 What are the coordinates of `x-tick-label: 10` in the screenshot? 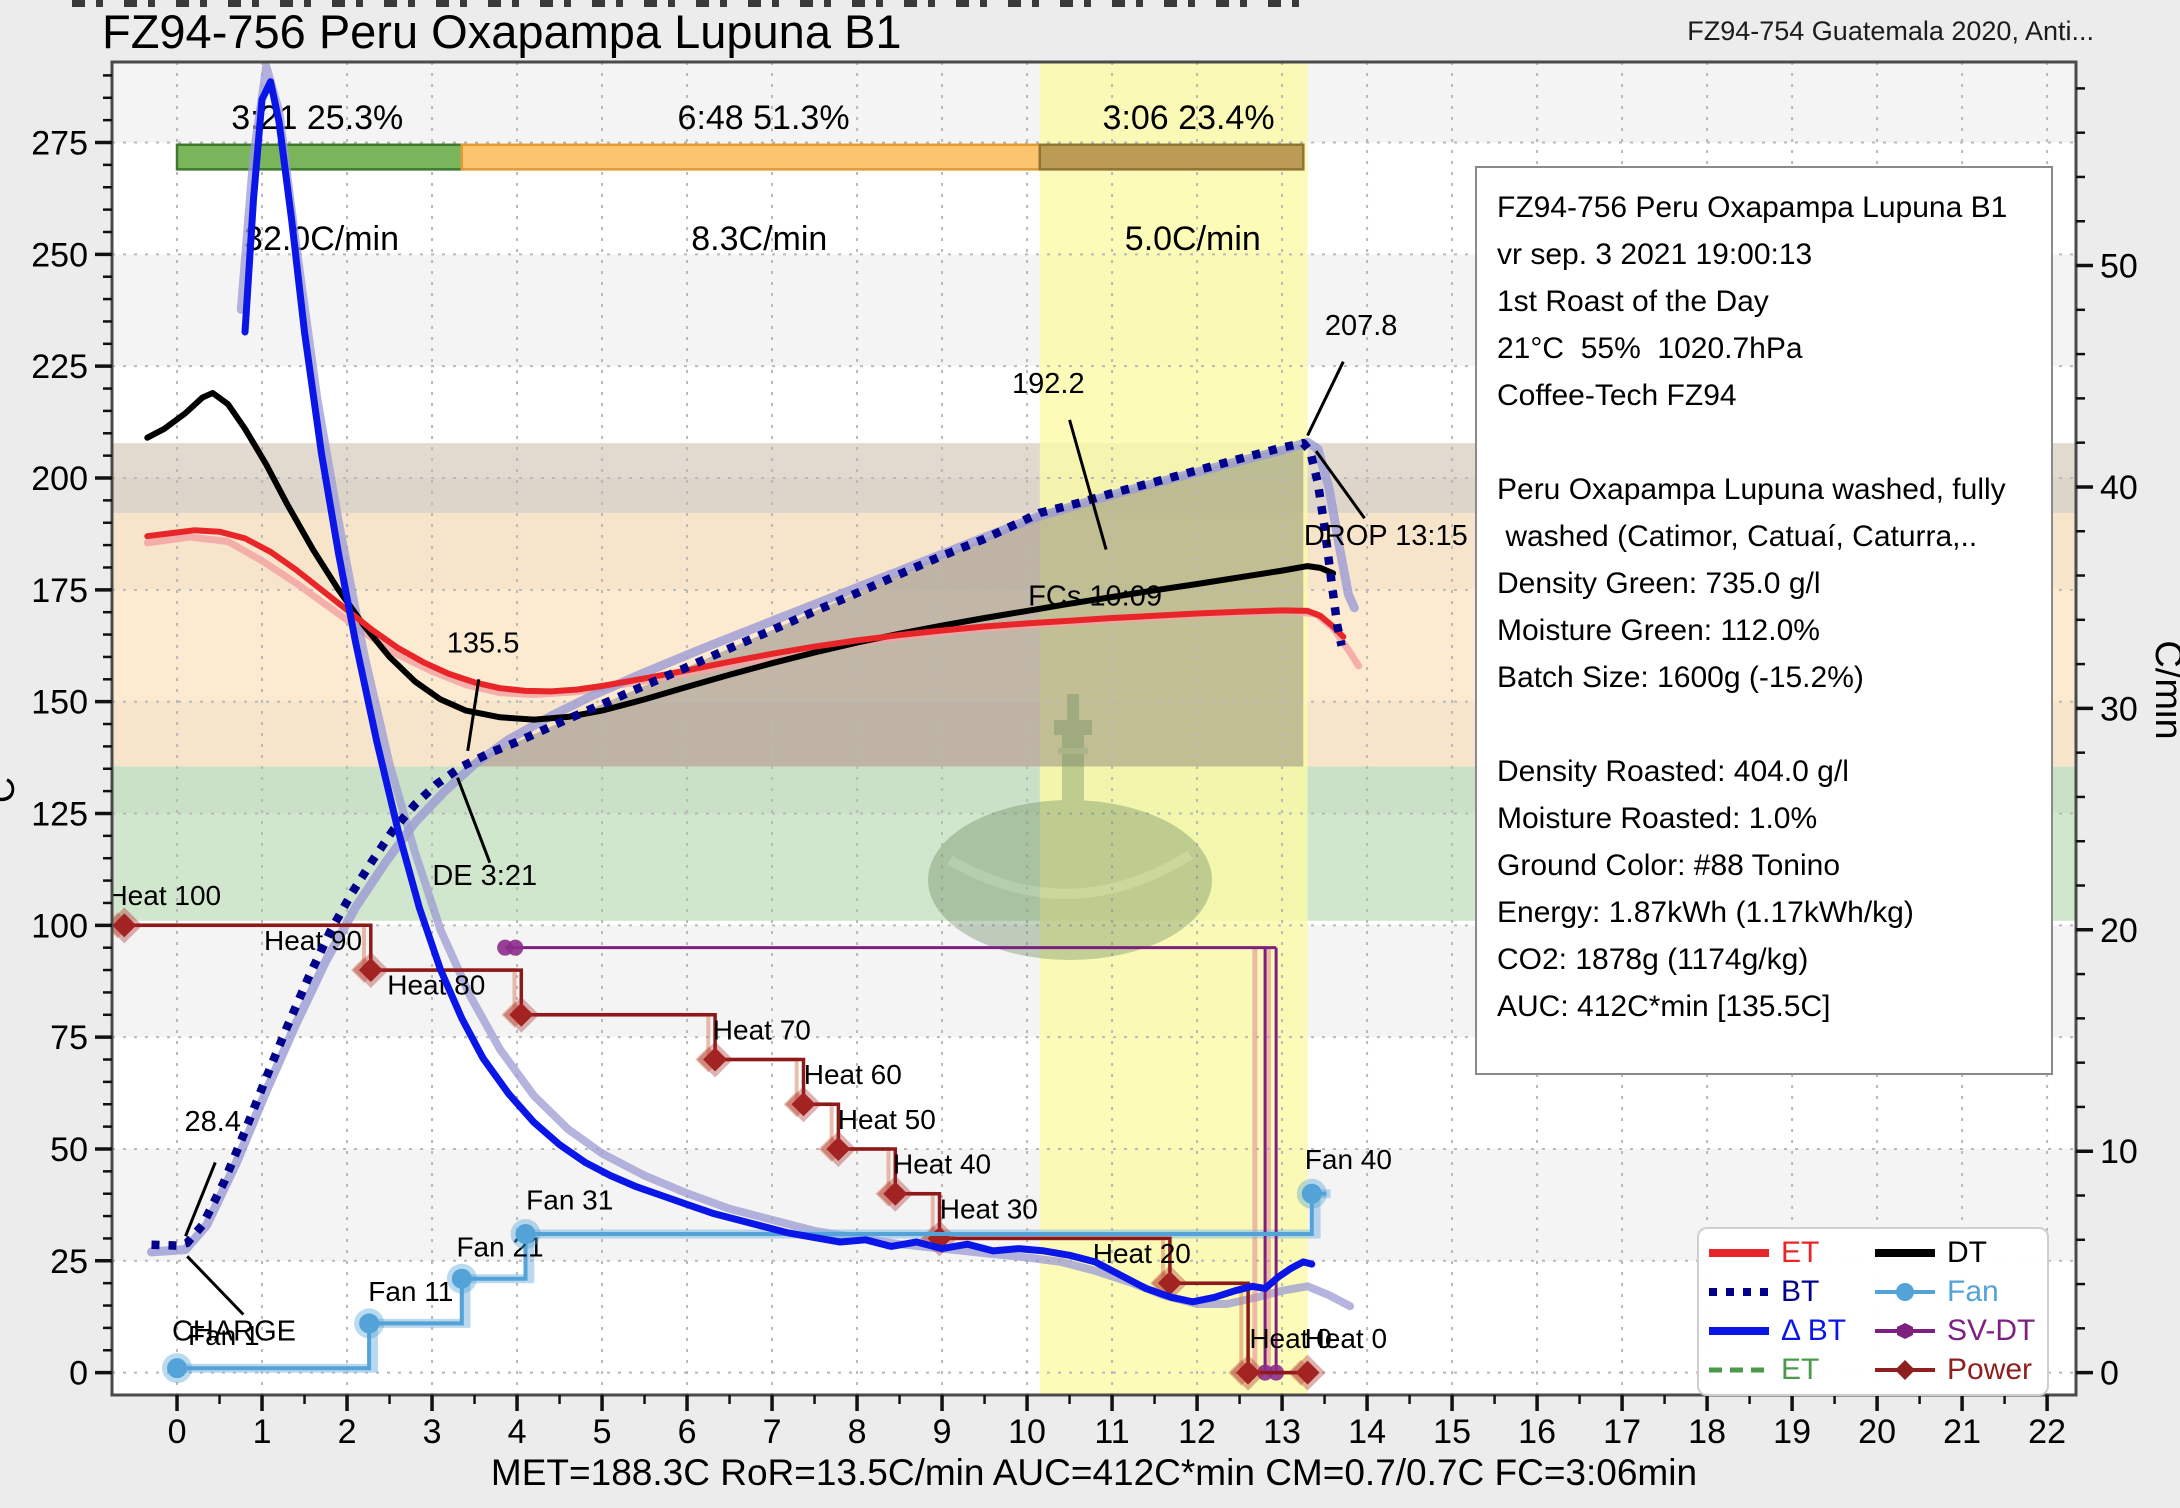 It's located at (1027, 1432).